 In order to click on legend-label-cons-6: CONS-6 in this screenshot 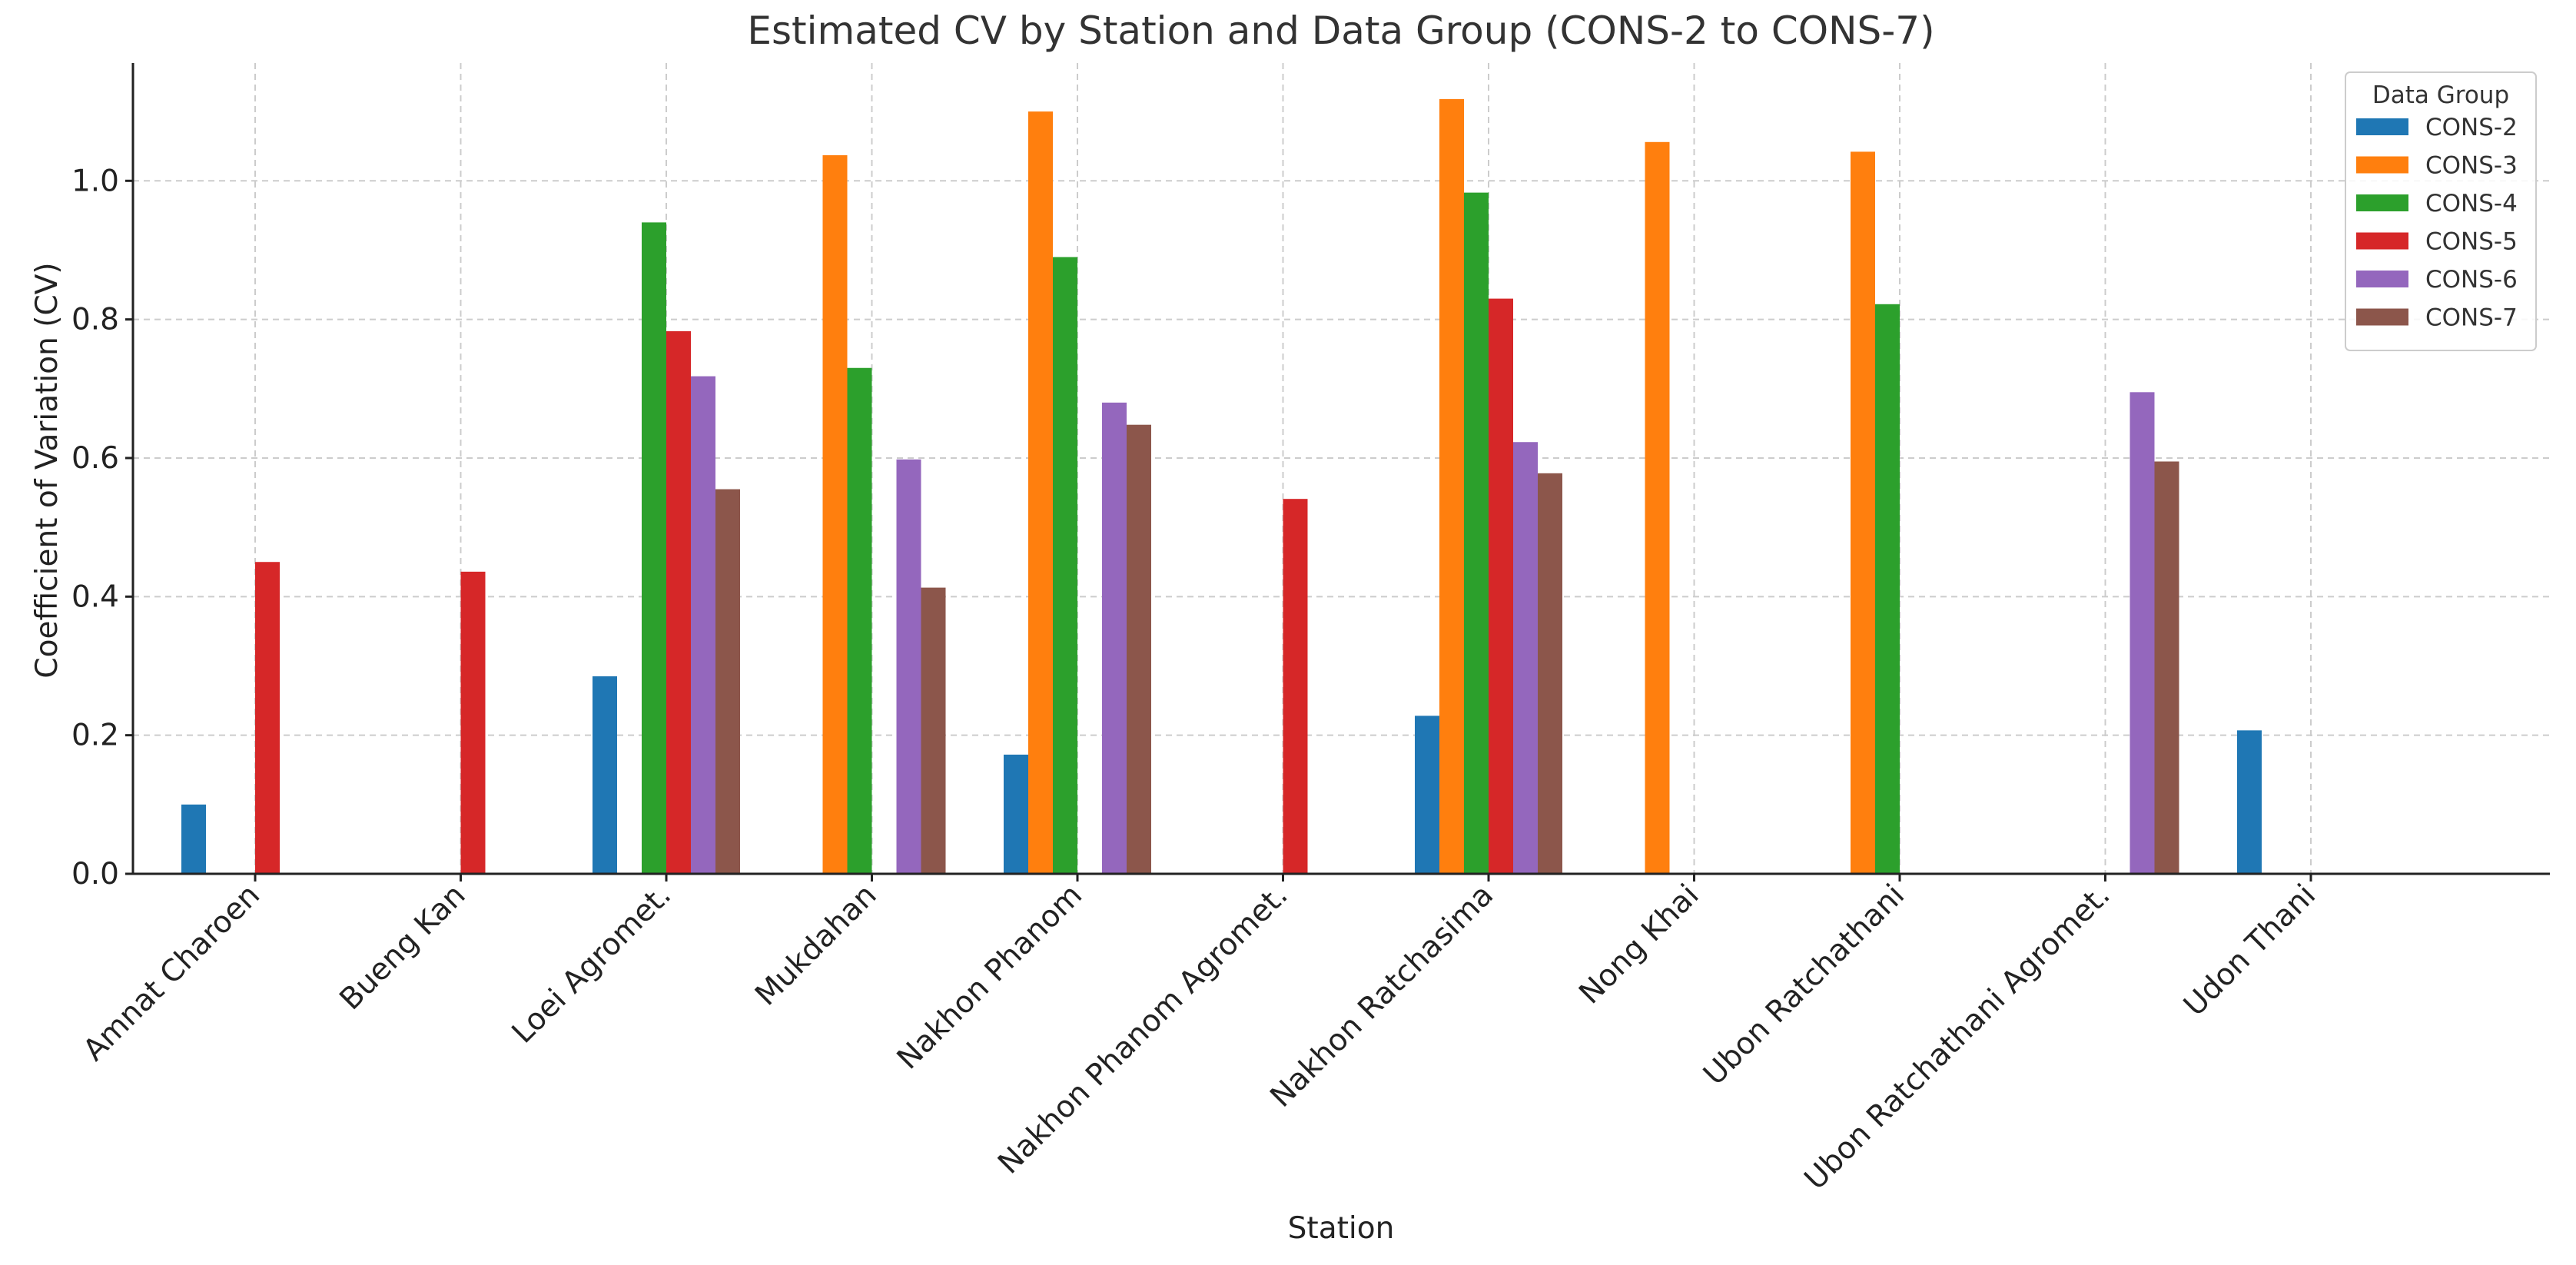, I will do `click(2471, 280)`.